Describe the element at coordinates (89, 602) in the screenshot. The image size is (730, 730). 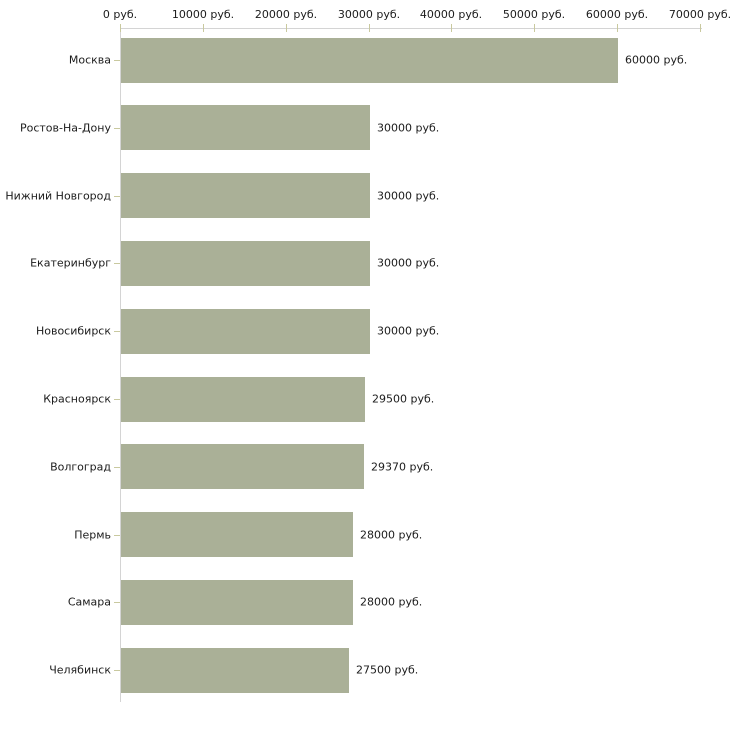
I see `category-label: Самара` at that location.